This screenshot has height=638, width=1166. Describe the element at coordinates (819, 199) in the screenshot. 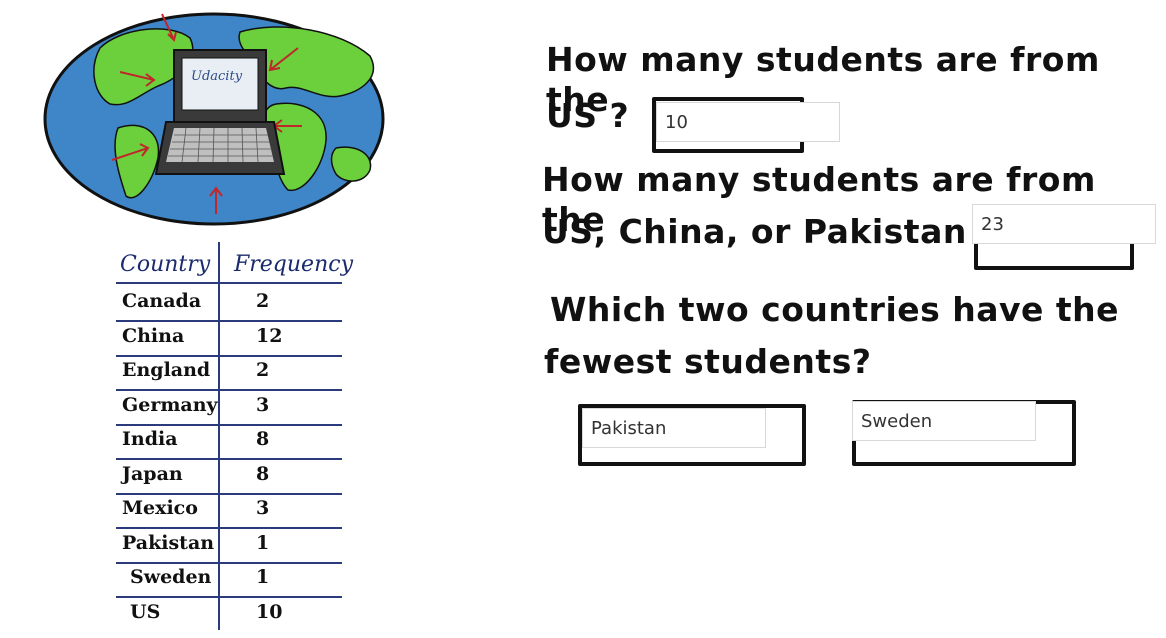

I see `question-2-line-1: How many students are from the` at that location.